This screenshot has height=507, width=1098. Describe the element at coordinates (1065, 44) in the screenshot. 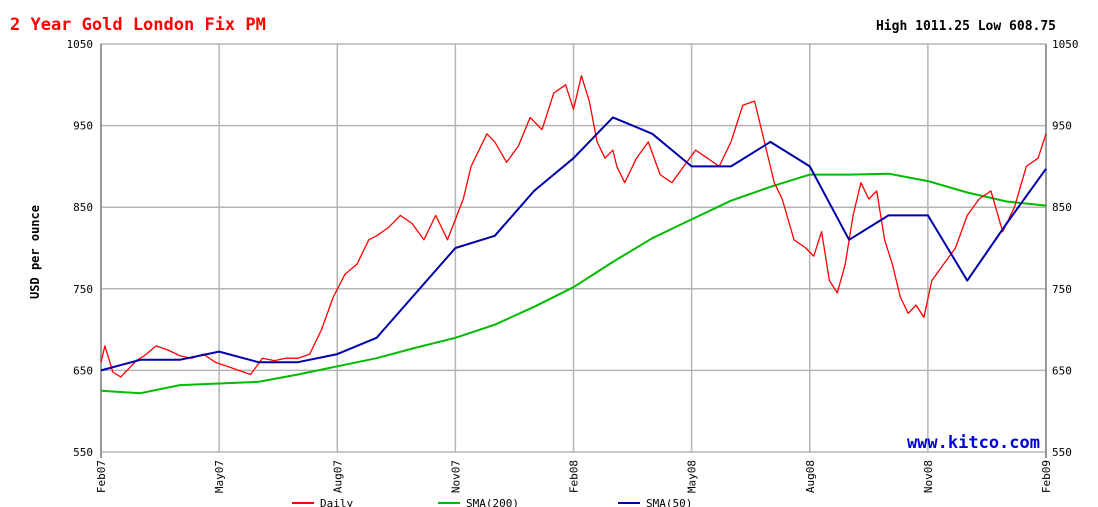

I see `y-tick-label-right: 1050` at that location.